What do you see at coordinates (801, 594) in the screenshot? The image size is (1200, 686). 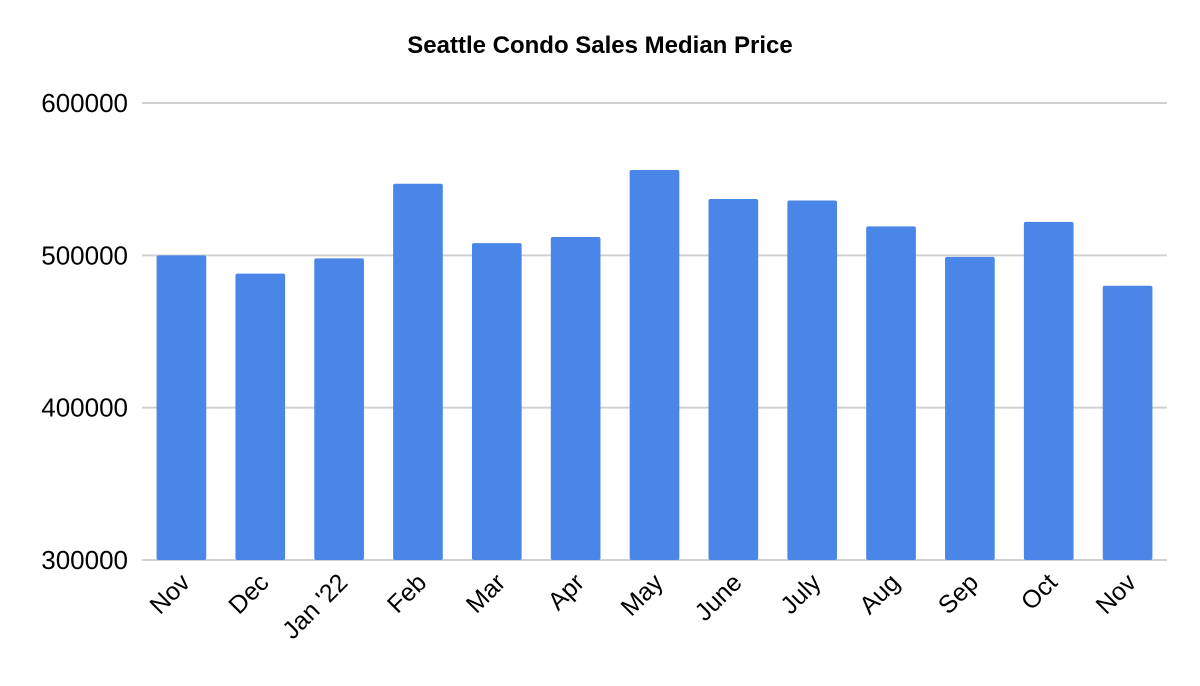 I see `x-tick-label: July` at bounding box center [801, 594].